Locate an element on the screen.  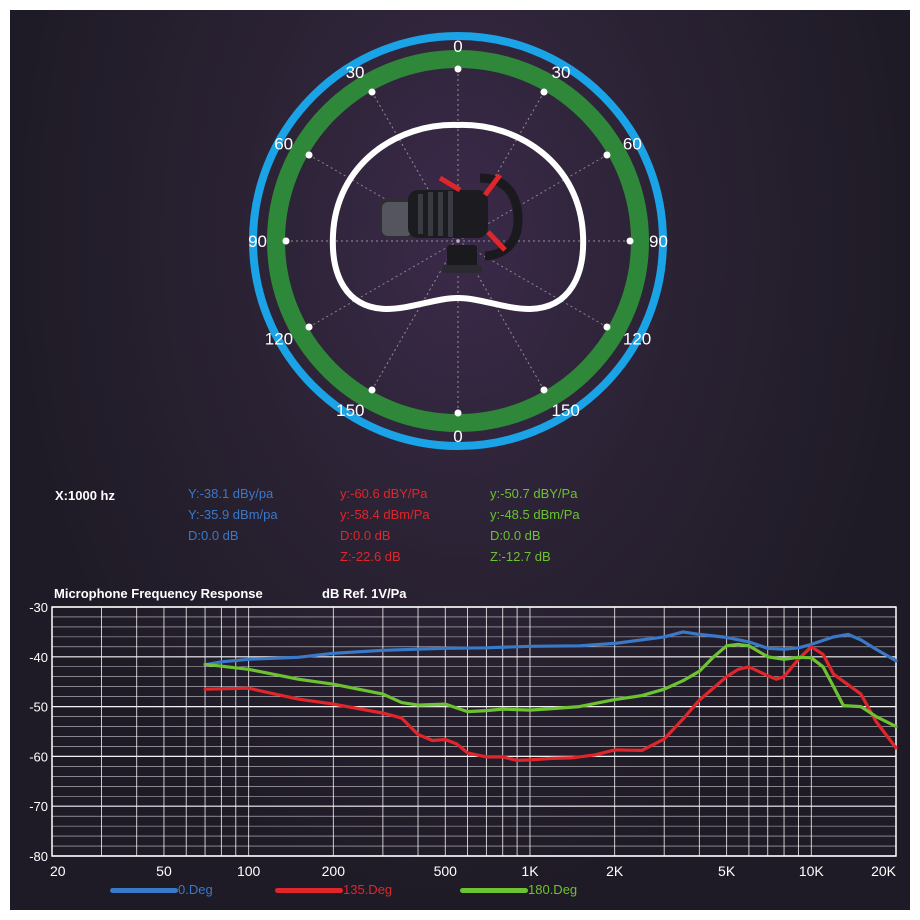
readout-180deg-d: D:0.0 dB is located at coordinates (515, 535).